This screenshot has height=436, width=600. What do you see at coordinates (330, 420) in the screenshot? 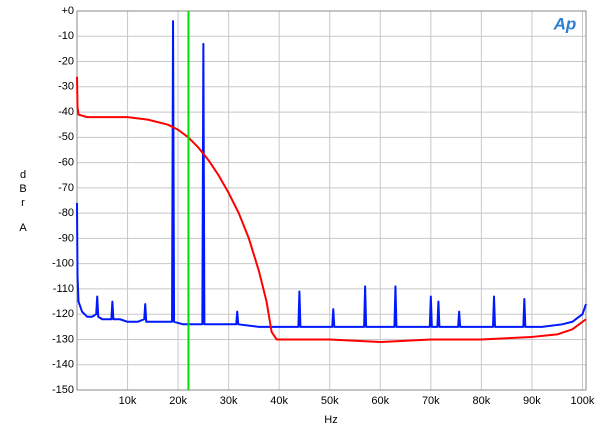
I see `x-axis-label: Hz` at bounding box center [330, 420].